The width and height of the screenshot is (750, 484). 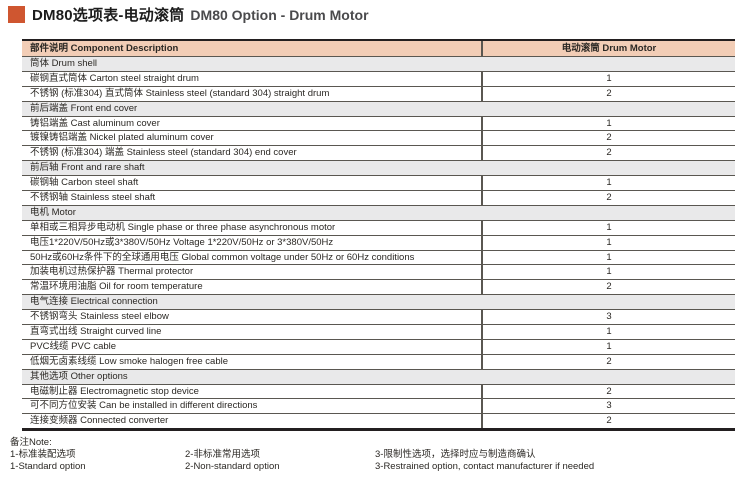 I want to click on page-title-english: DM80 Option - Drum Motor, so click(x=279, y=14).